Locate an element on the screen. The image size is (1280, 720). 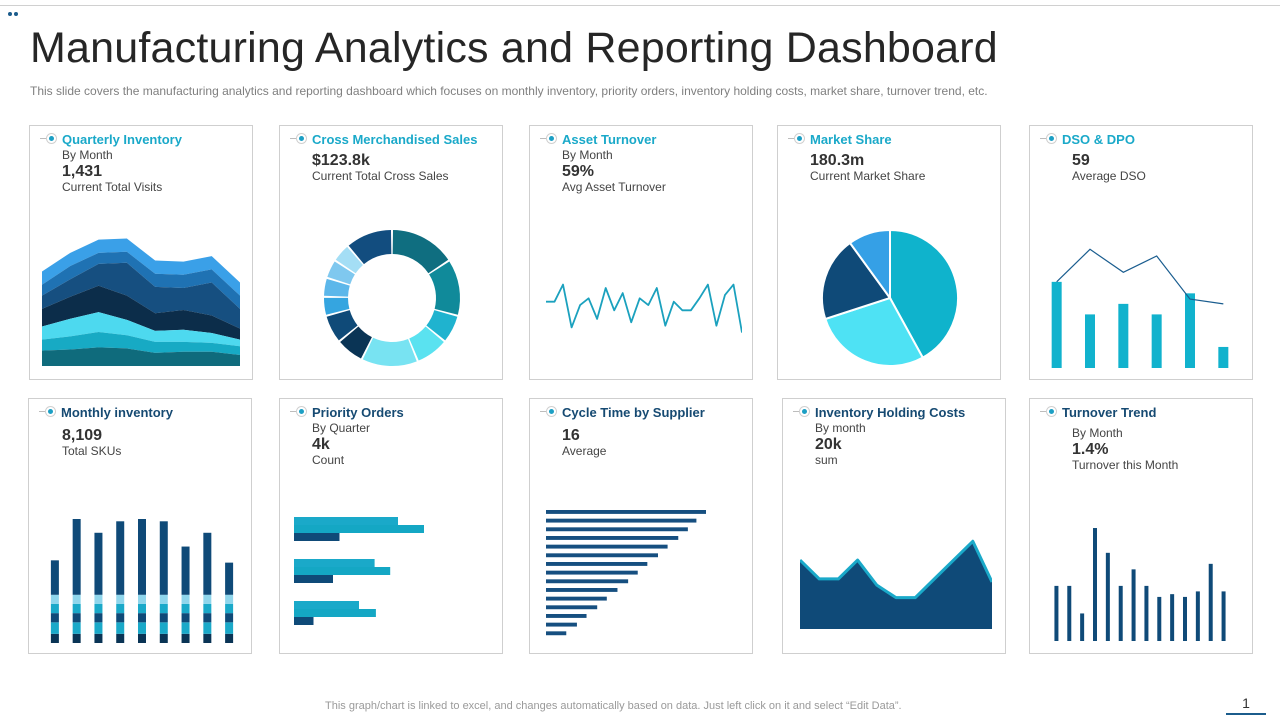
chart-market-share is located at coordinates (890, 298).